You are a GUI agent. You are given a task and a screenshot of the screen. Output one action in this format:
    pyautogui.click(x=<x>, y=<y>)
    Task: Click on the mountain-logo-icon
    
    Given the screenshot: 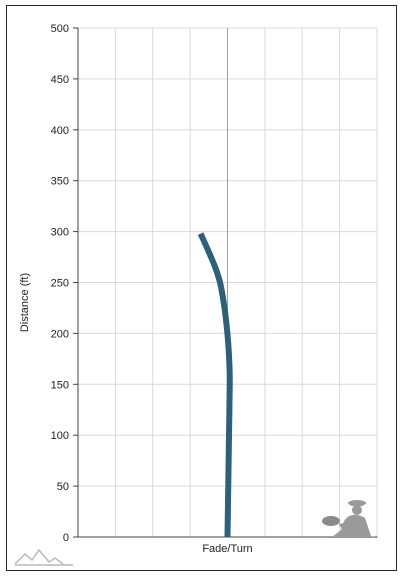 What is the action you would take?
    pyautogui.click(x=43, y=557)
    